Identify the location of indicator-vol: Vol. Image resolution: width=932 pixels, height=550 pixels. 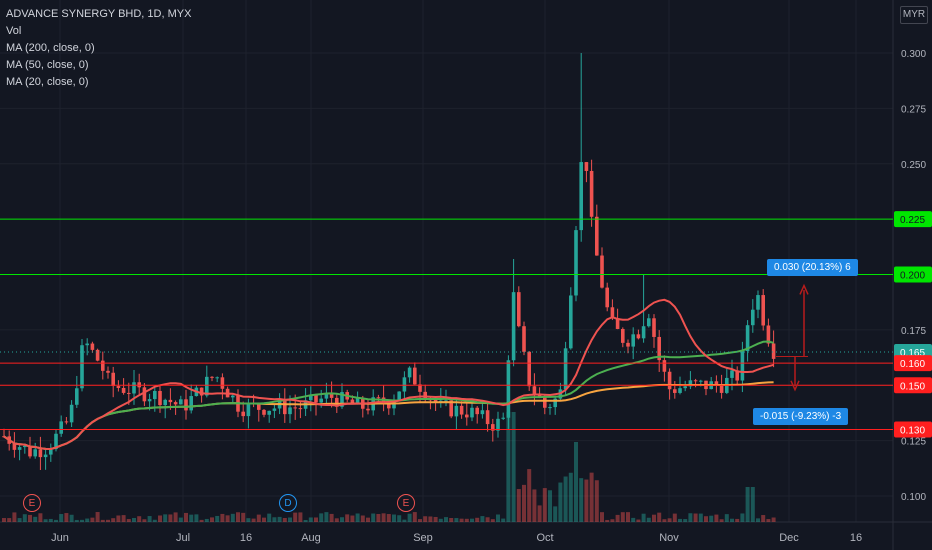
(14, 31).